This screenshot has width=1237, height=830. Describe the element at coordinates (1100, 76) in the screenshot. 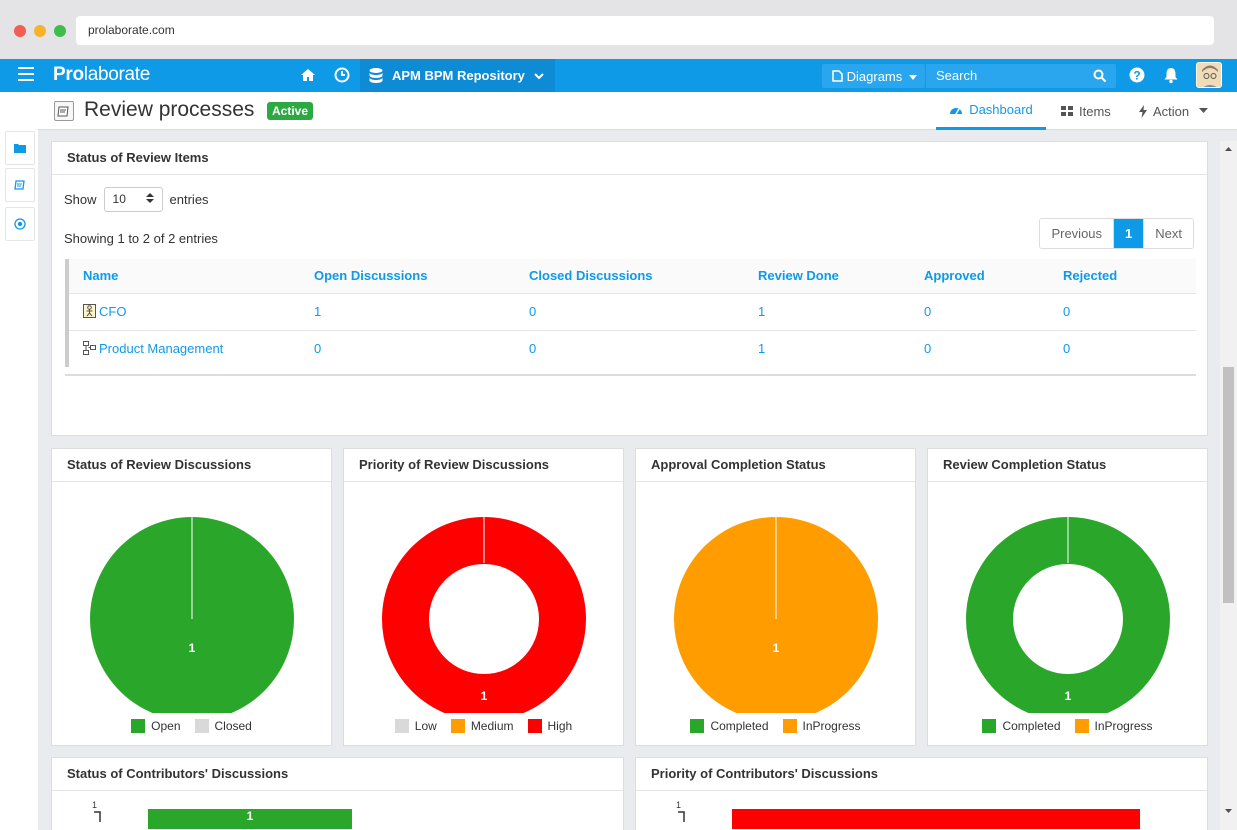

I see `search-icon` at that location.